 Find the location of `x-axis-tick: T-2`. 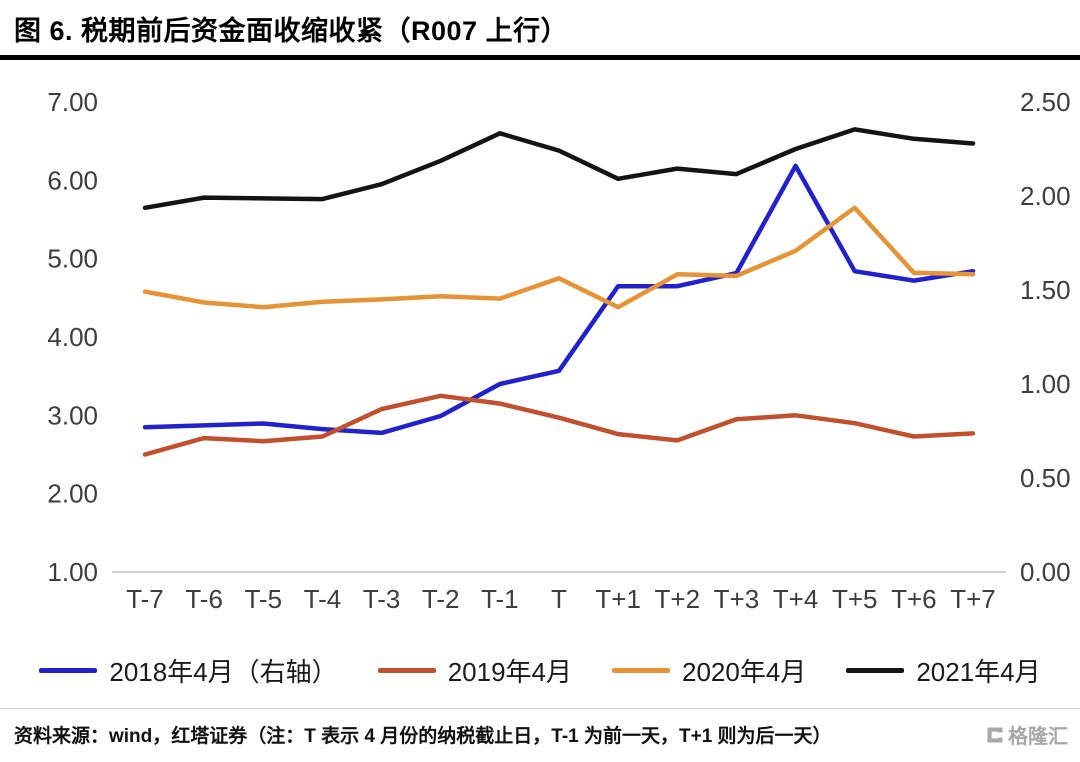

x-axis-tick: T-2 is located at coordinates (441, 599).